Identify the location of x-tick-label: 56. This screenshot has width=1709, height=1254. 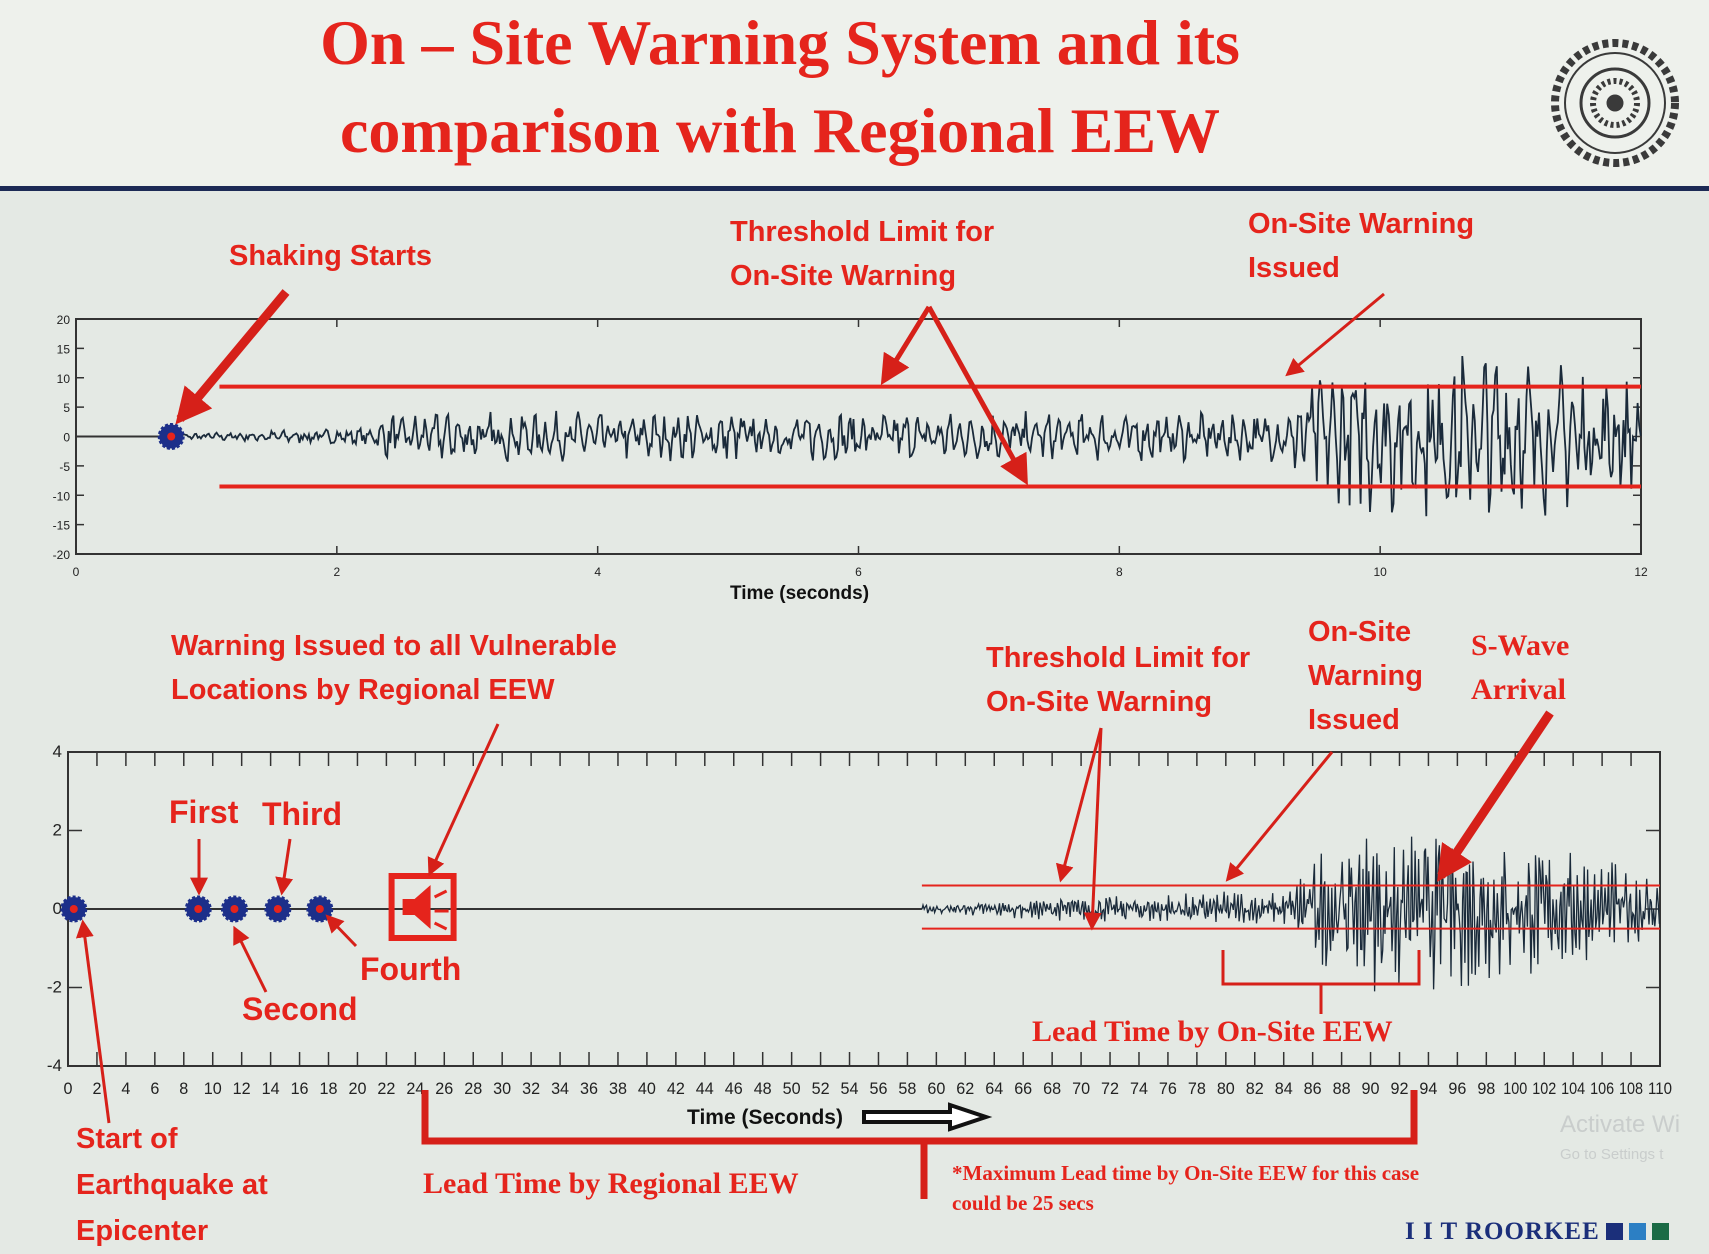
(878, 1088).